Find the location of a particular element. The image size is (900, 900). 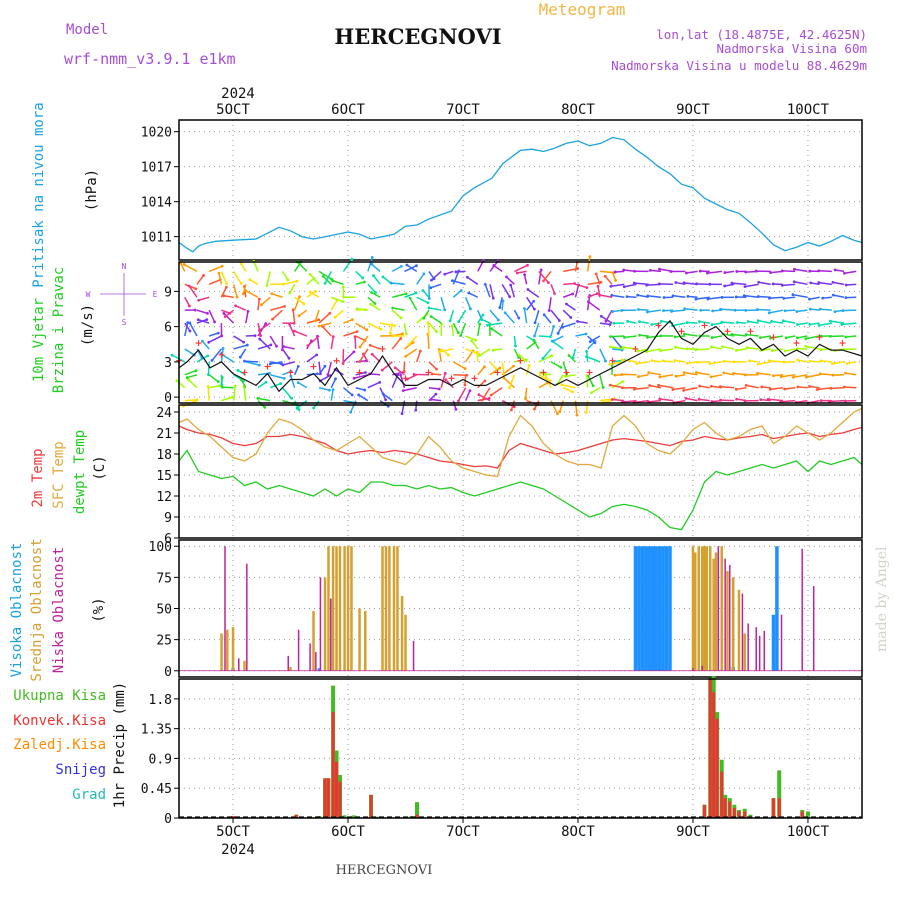

precip-ylabel: 1hr Precip (mm) is located at coordinates (120, 745).